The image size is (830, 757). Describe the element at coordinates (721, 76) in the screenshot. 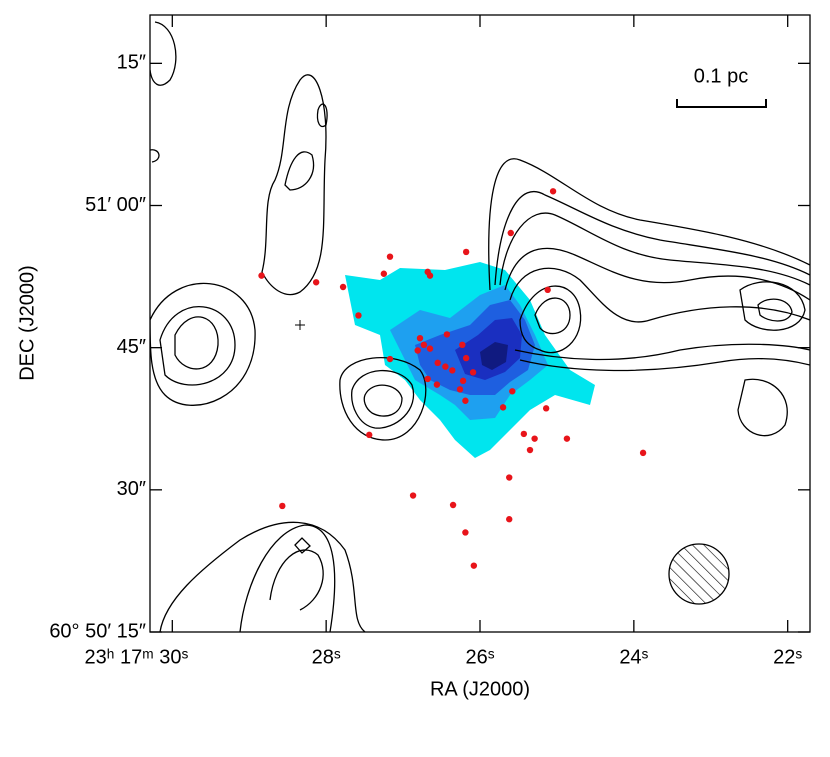

I see `scale-label: 0.1 pc` at that location.